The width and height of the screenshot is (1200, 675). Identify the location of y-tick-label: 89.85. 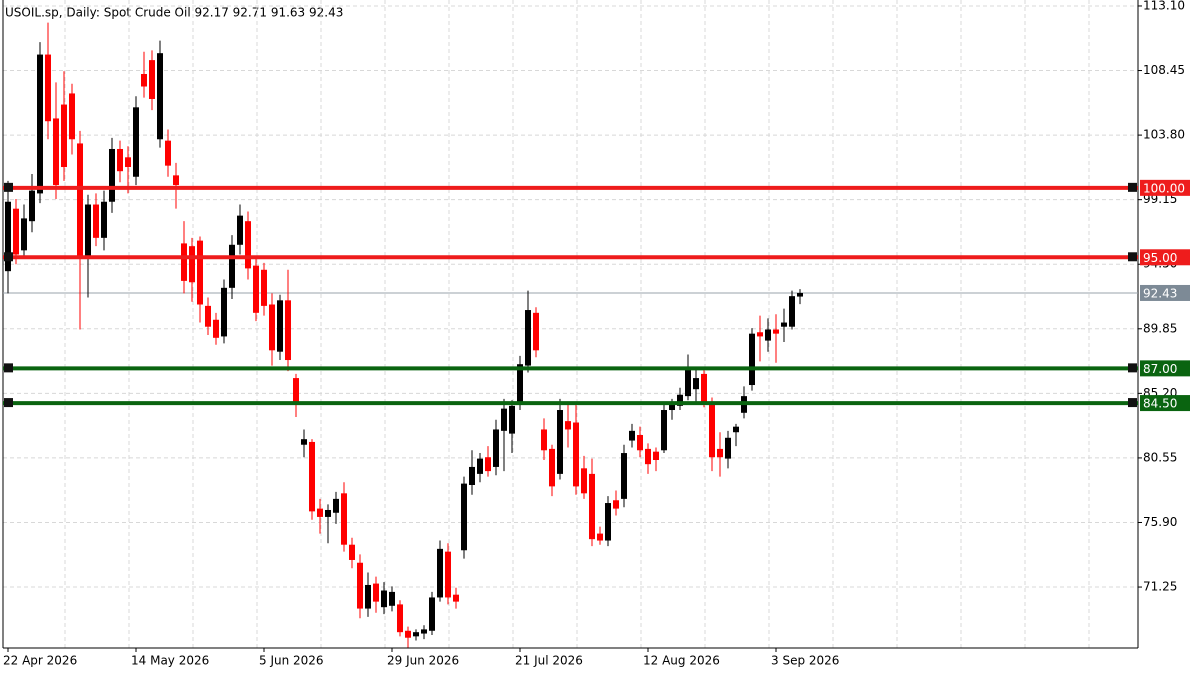
(1160, 328).